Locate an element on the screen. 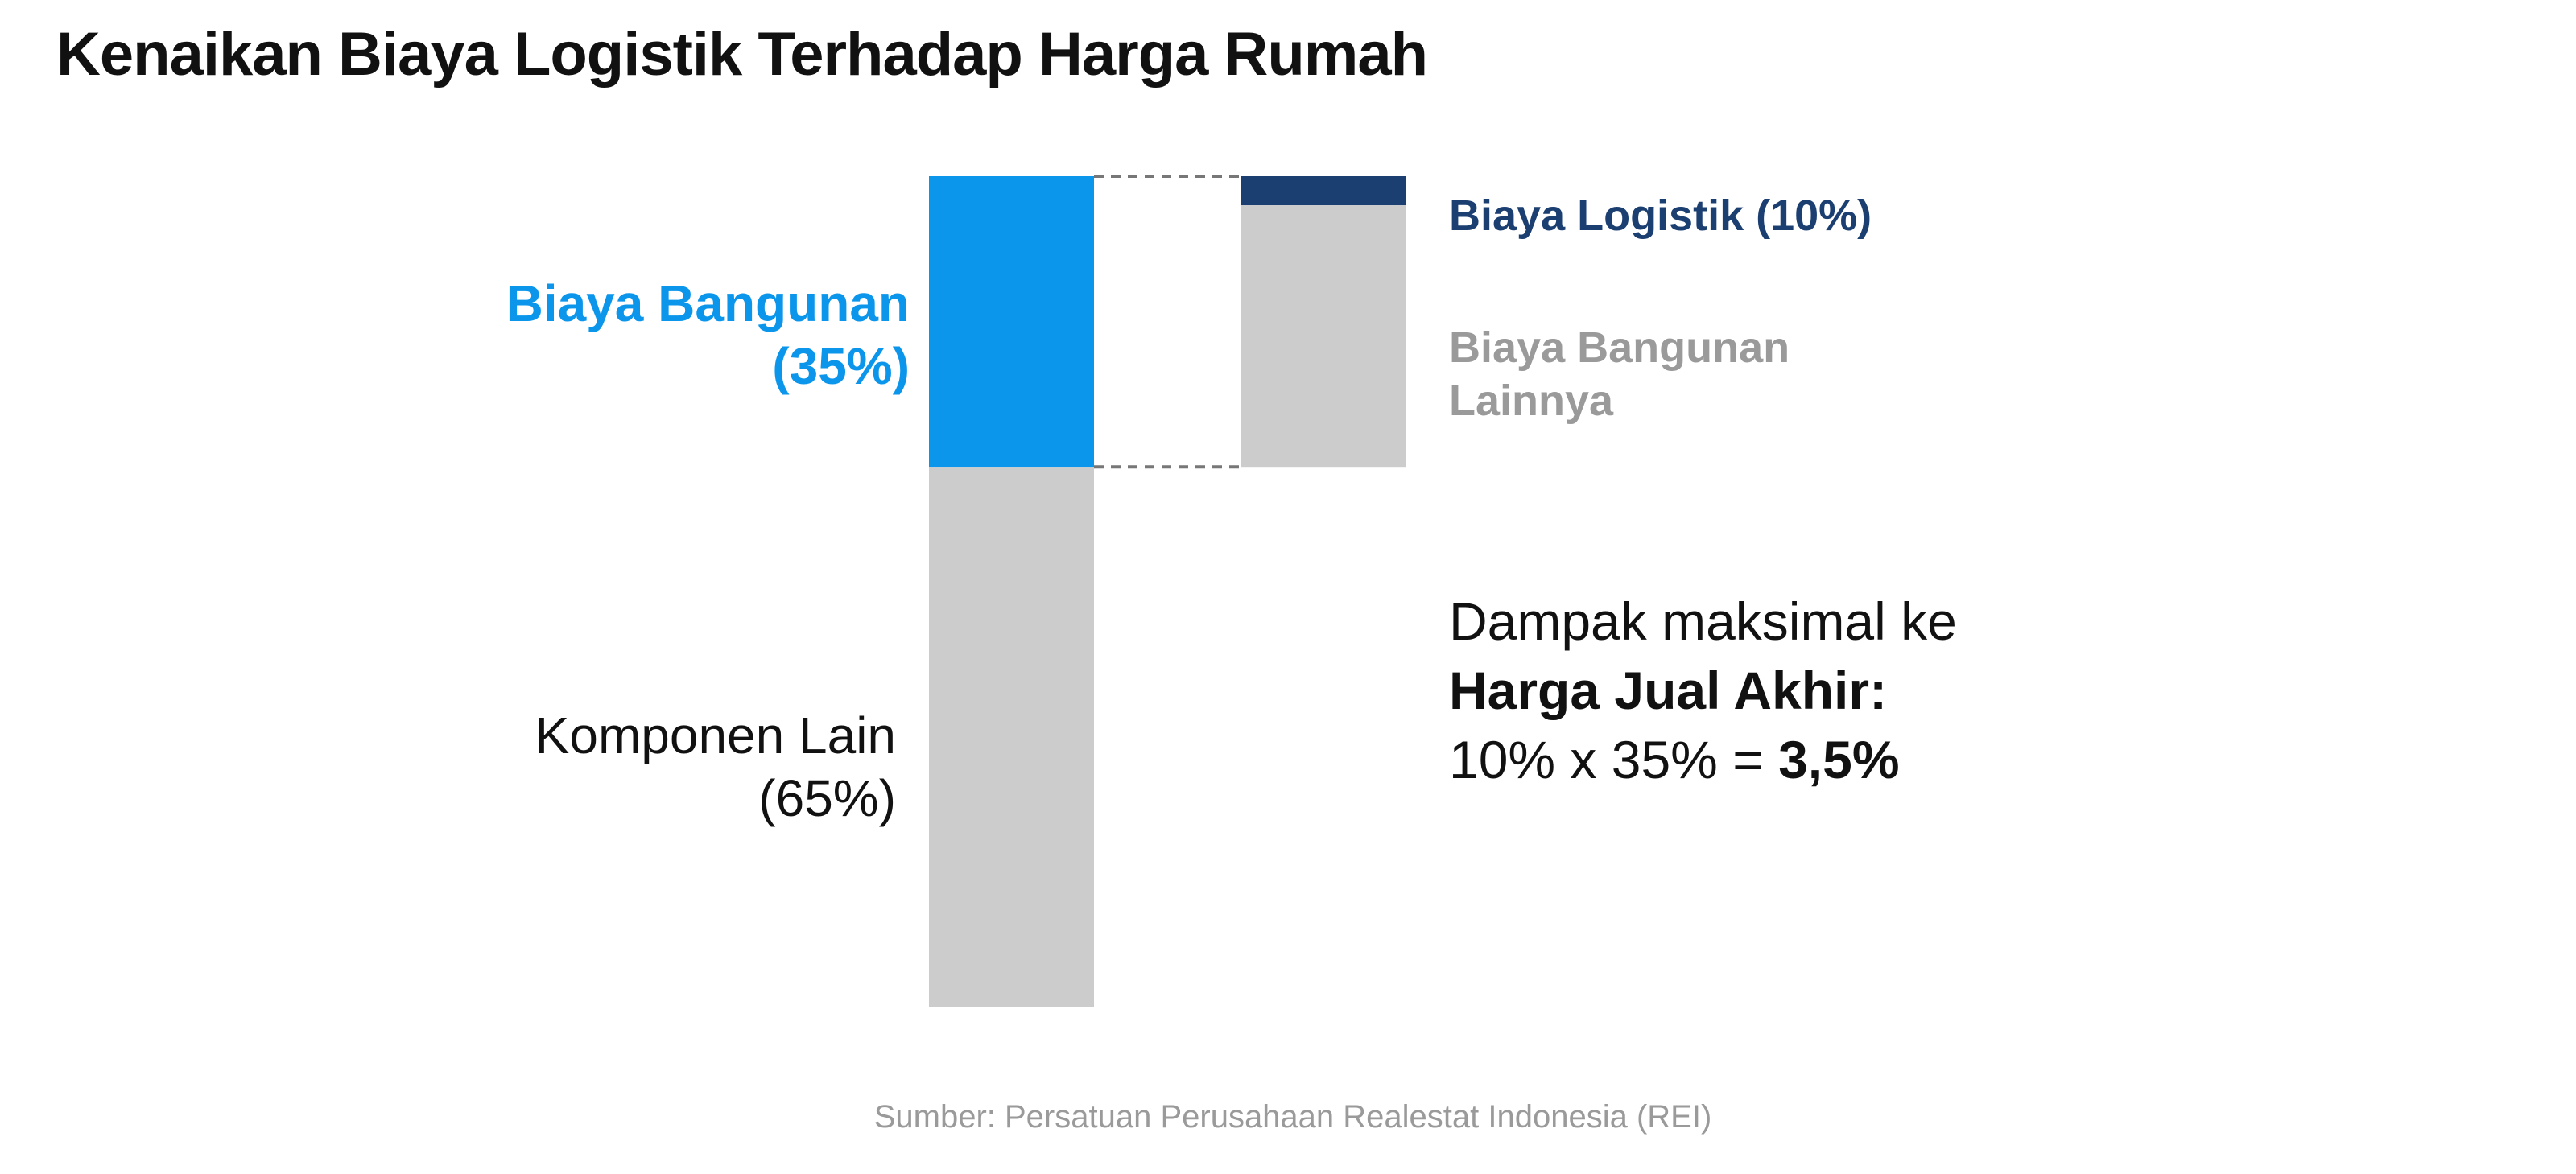  segment-label: Komponen Lain (65%) is located at coordinates (715, 767).